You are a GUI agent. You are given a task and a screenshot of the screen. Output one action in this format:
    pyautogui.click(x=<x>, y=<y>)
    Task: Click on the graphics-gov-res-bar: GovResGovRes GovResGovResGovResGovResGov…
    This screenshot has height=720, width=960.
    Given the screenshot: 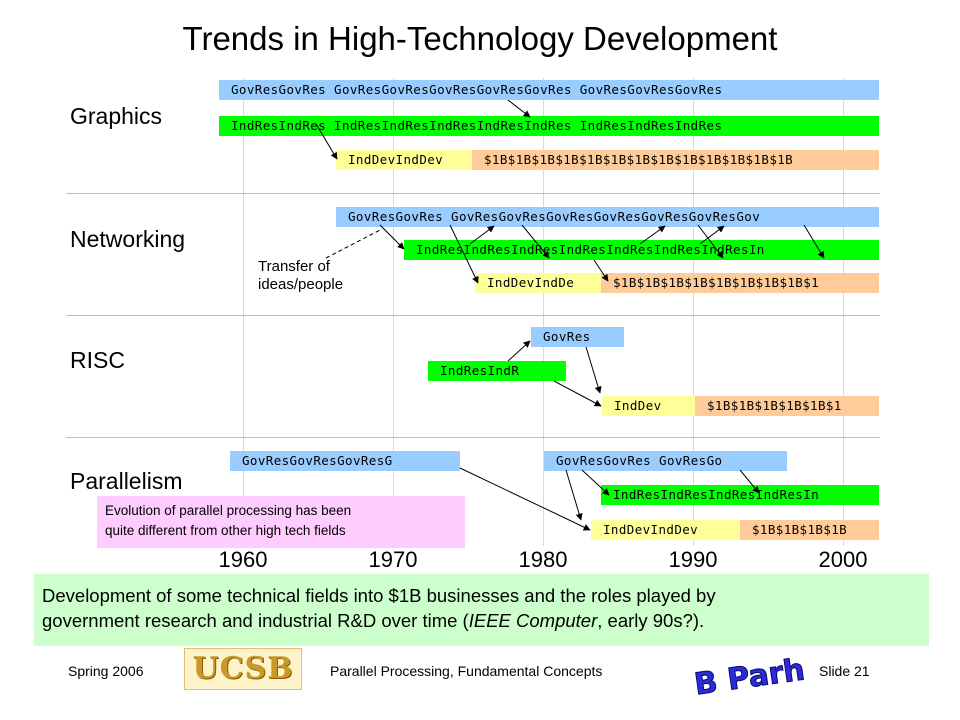 What is the action you would take?
    pyautogui.click(x=549, y=90)
    